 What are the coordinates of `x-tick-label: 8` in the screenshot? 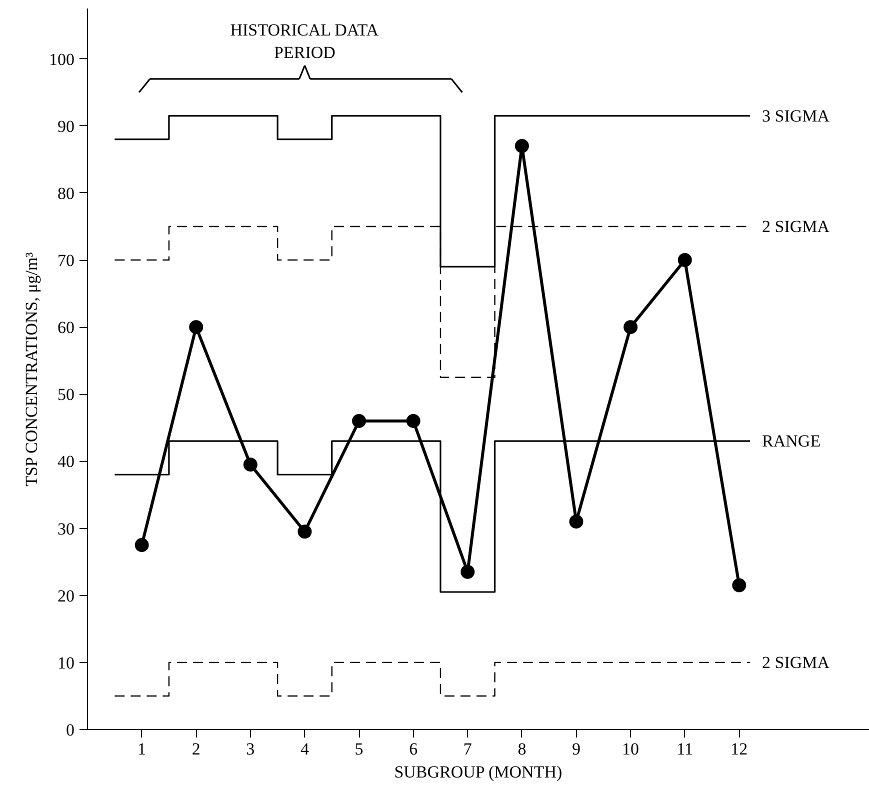 It's located at (522, 749).